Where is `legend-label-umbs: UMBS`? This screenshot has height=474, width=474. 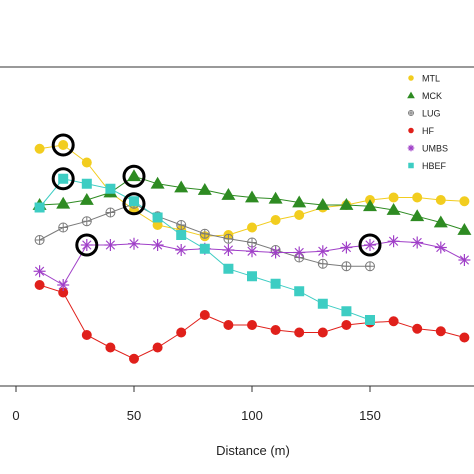 legend-label-umbs: UMBS is located at coordinates (435, 149).